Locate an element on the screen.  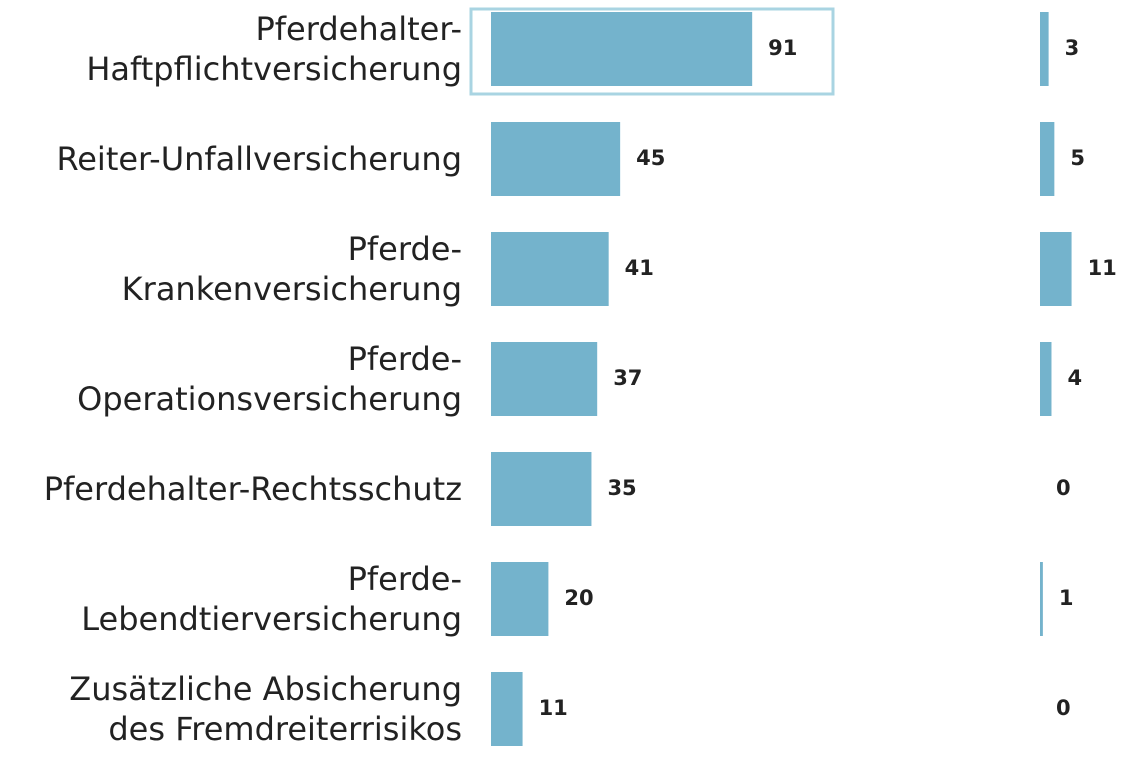
category-label-box: Pferdehalter-Rechtsschutz is located at coordinates (231, 489).